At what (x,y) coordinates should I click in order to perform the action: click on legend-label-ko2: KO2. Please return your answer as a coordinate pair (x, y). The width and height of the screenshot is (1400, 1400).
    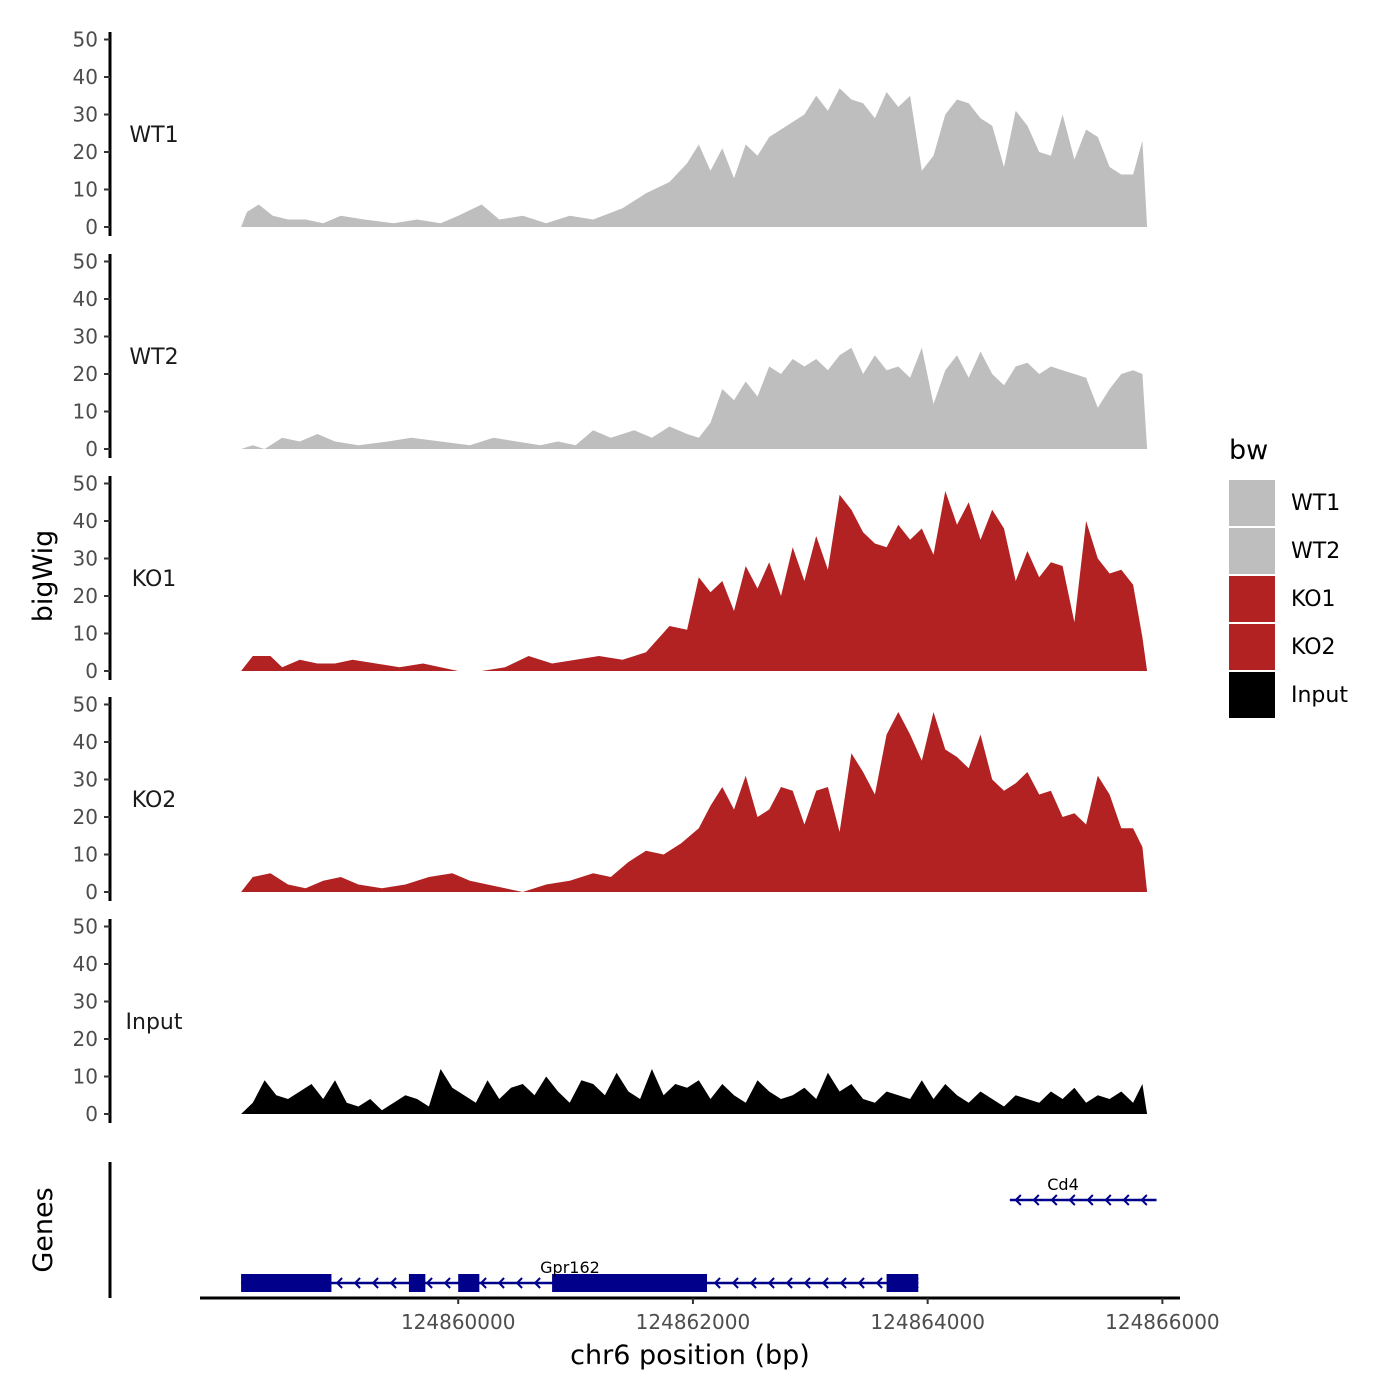
    Looking at the image, I should click on (1313, 647).